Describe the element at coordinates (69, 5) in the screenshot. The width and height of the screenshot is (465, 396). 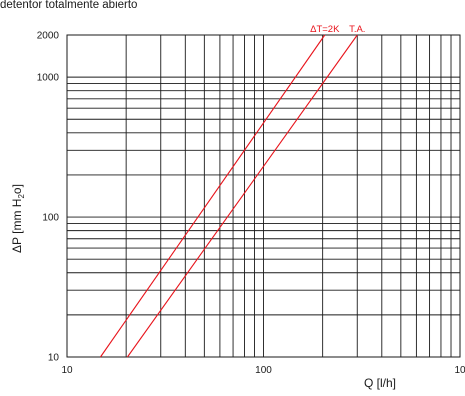
I see `chart-title: detentor totalmente abierto` at that location.